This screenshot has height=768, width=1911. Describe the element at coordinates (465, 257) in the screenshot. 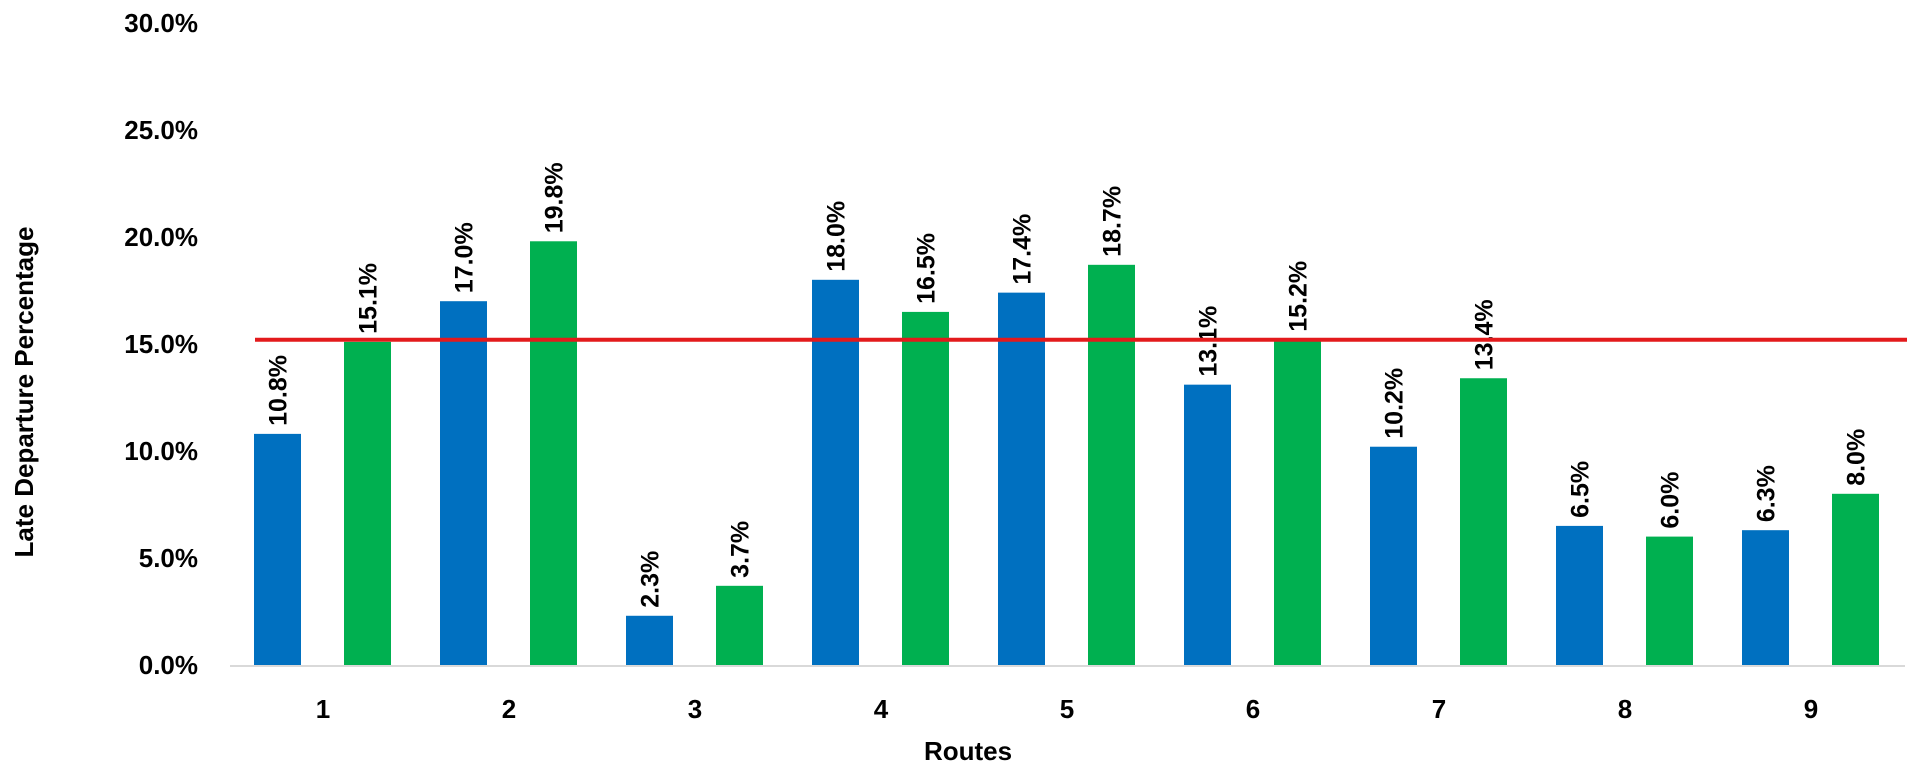

I see `data-label: 17.0%` at that location.